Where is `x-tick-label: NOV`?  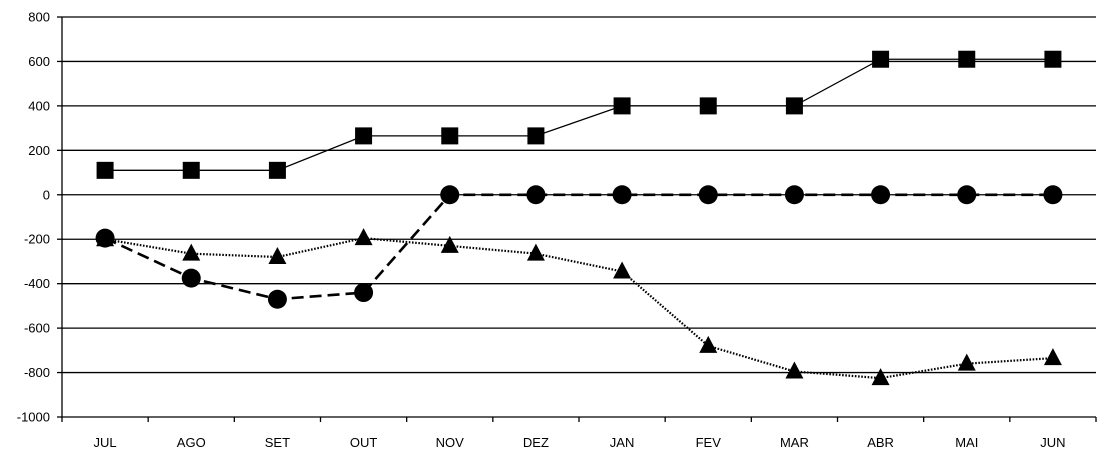
x-tick-label: NOV is located at coordinates (450, 442).